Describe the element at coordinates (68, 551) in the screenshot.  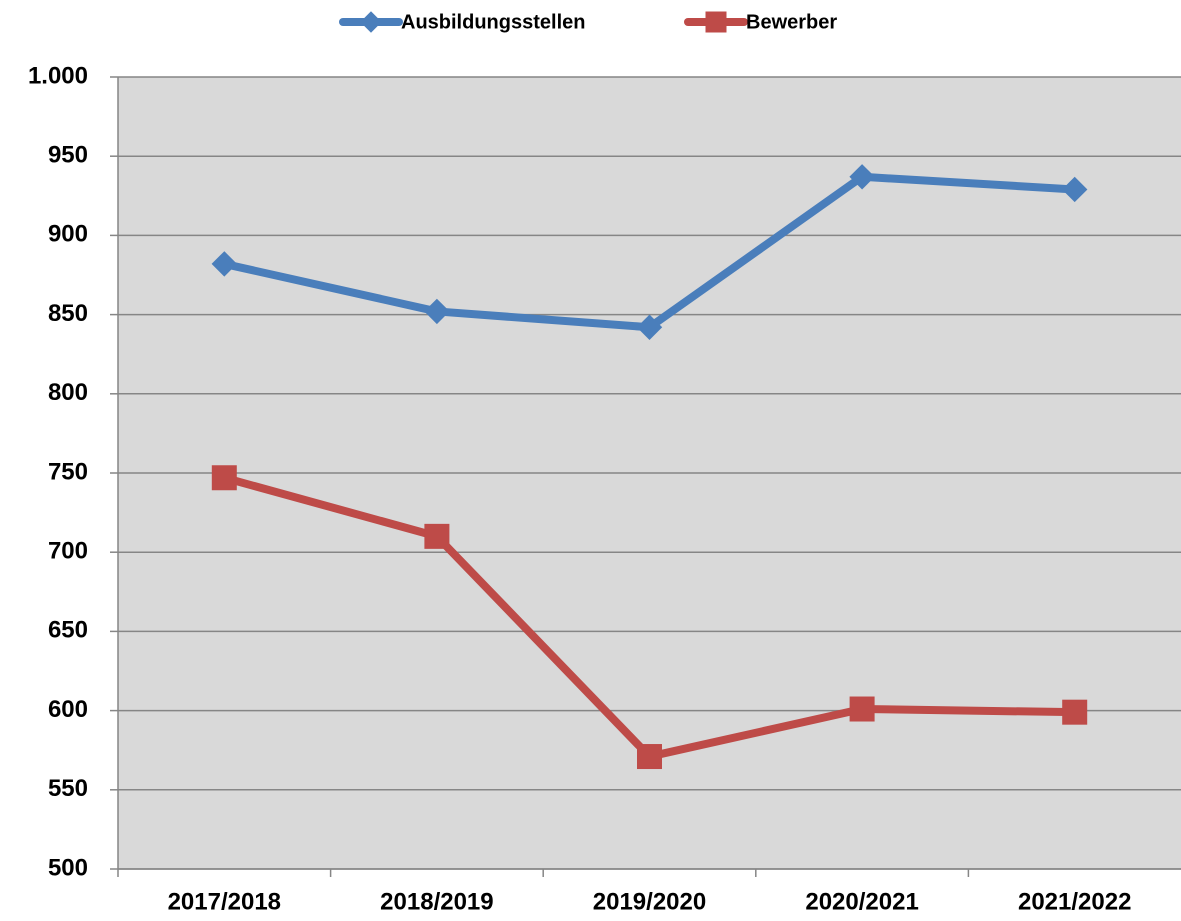
I see `y-tick-label: 700` at that location.